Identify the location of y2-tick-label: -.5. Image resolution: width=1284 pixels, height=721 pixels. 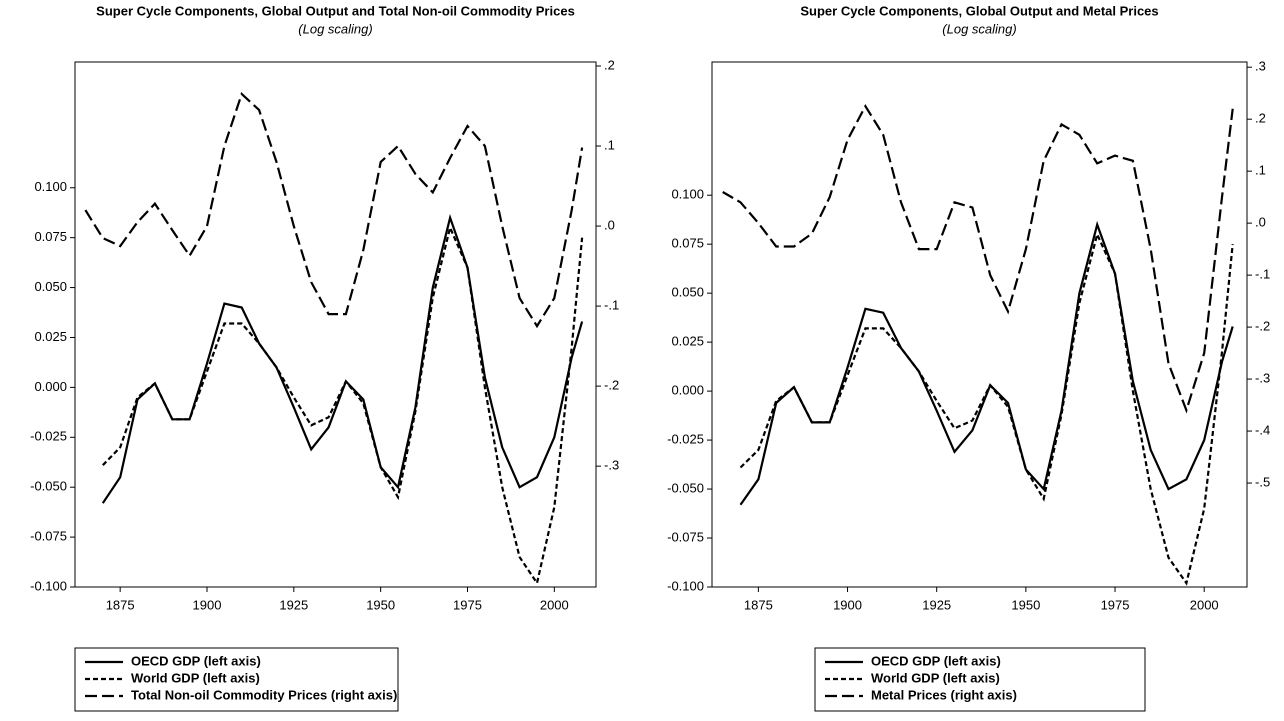
(1262, 481).